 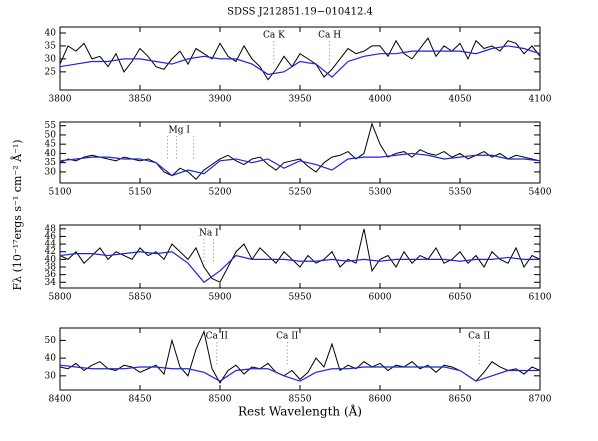 What do you see at coordinates (300, 400) in the screenshot?
I see `x-tick-label: 8550` at bounding box center [300, 400].